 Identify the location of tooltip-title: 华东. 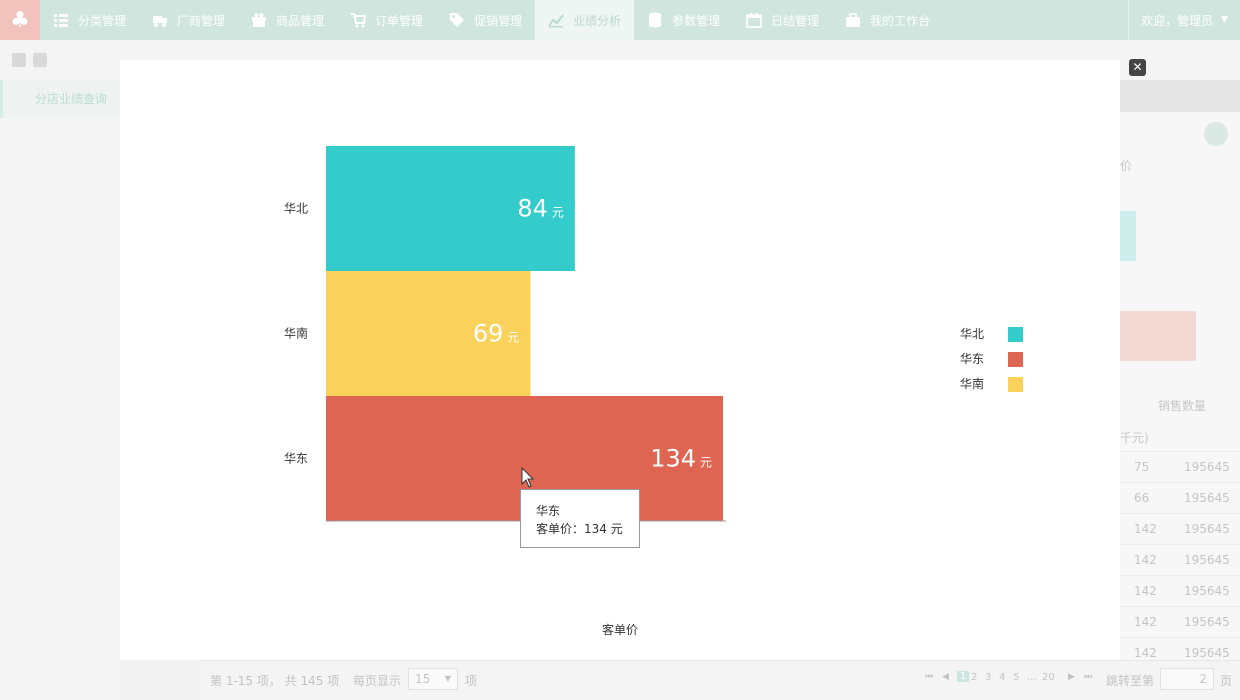
(548, 511).